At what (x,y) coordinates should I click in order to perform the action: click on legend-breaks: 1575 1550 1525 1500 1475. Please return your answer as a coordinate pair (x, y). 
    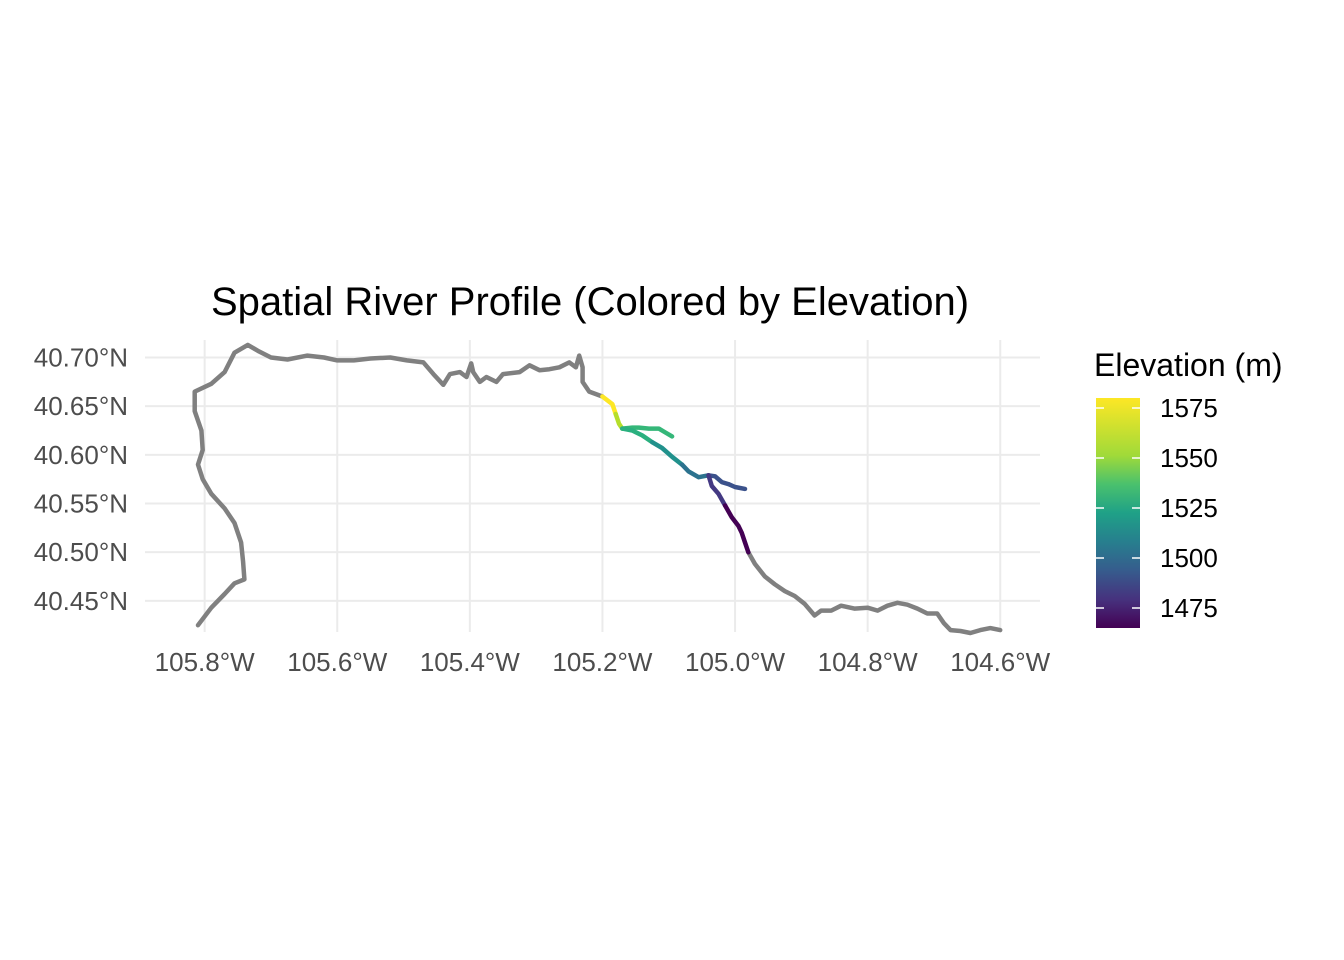
    Looking at the image, I should click on (1157, 508).